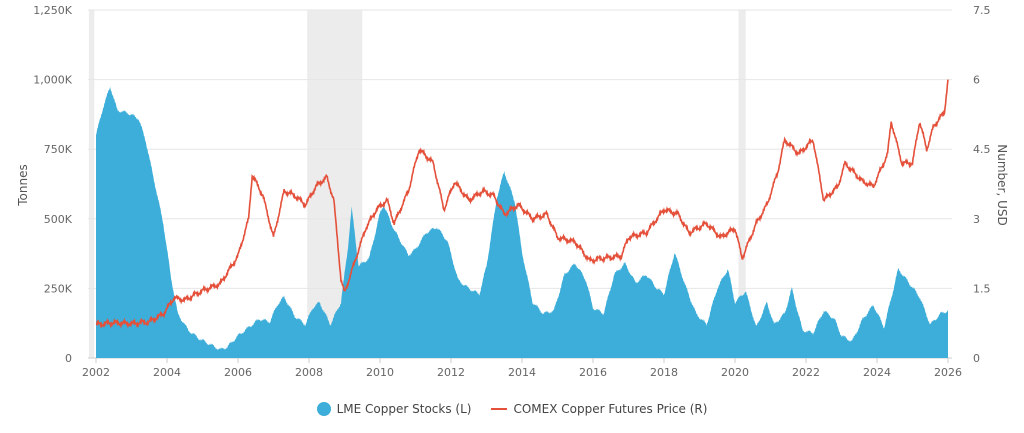 The image size is (1024, 433). Describe the element at coordinates (68, 358) in the screenshot. I see `y-left-tick-label: 0` at that location.